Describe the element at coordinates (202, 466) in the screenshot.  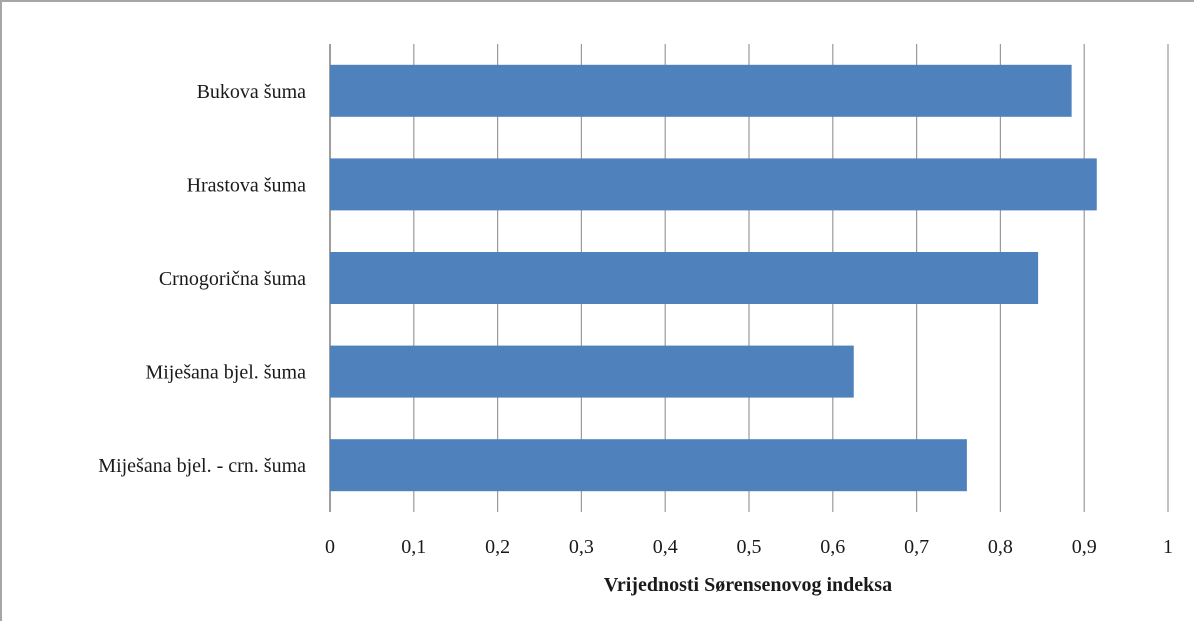
I see `category-label: Miješana bjel. - crn. šuma` at that location.